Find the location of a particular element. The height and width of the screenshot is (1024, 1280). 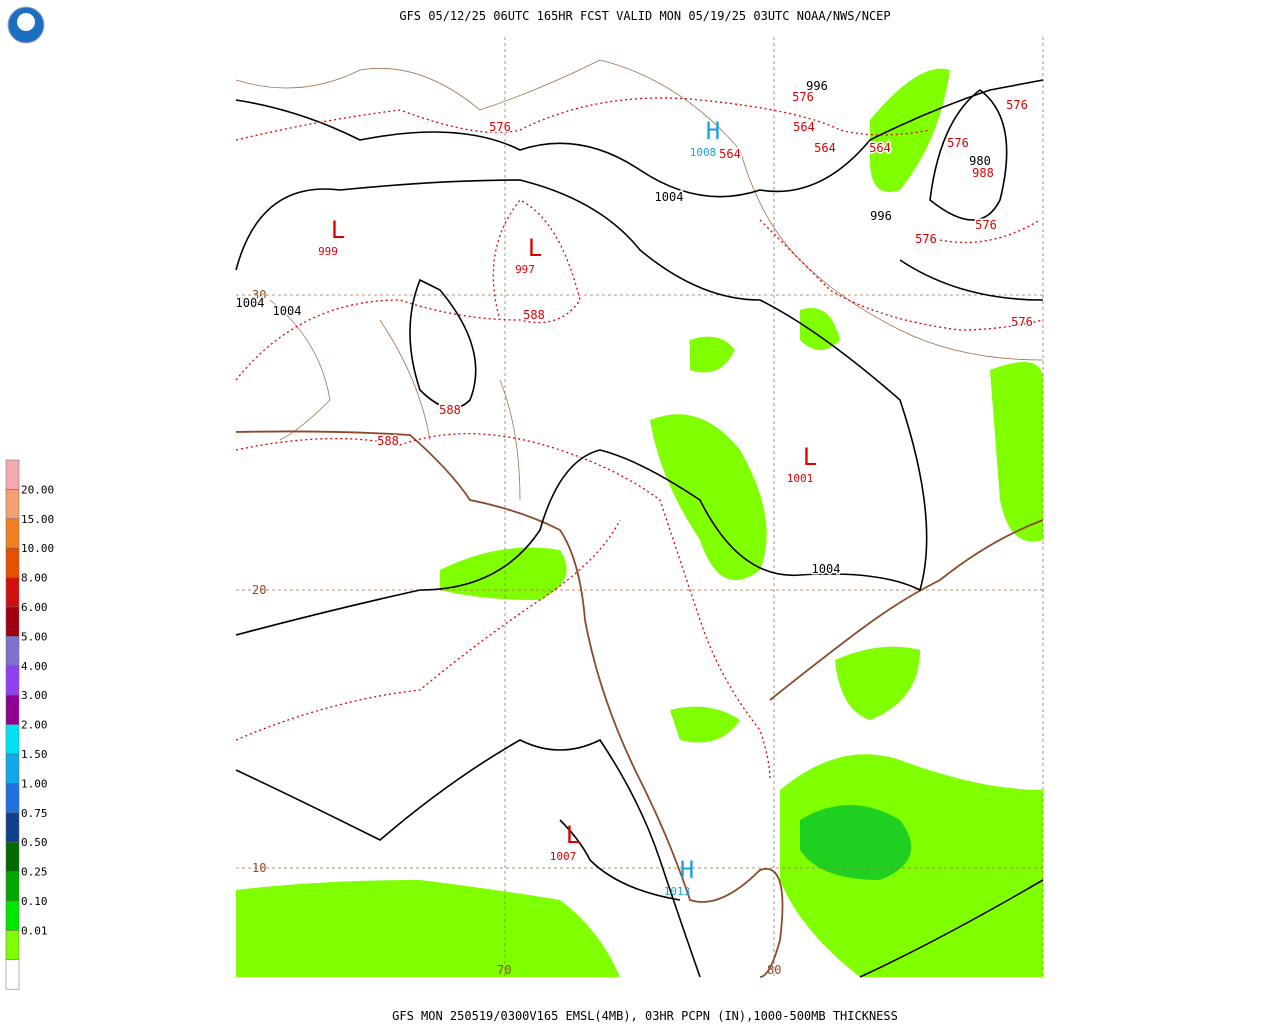

legend-label: 3.00 is located at coordinates (34, 695).